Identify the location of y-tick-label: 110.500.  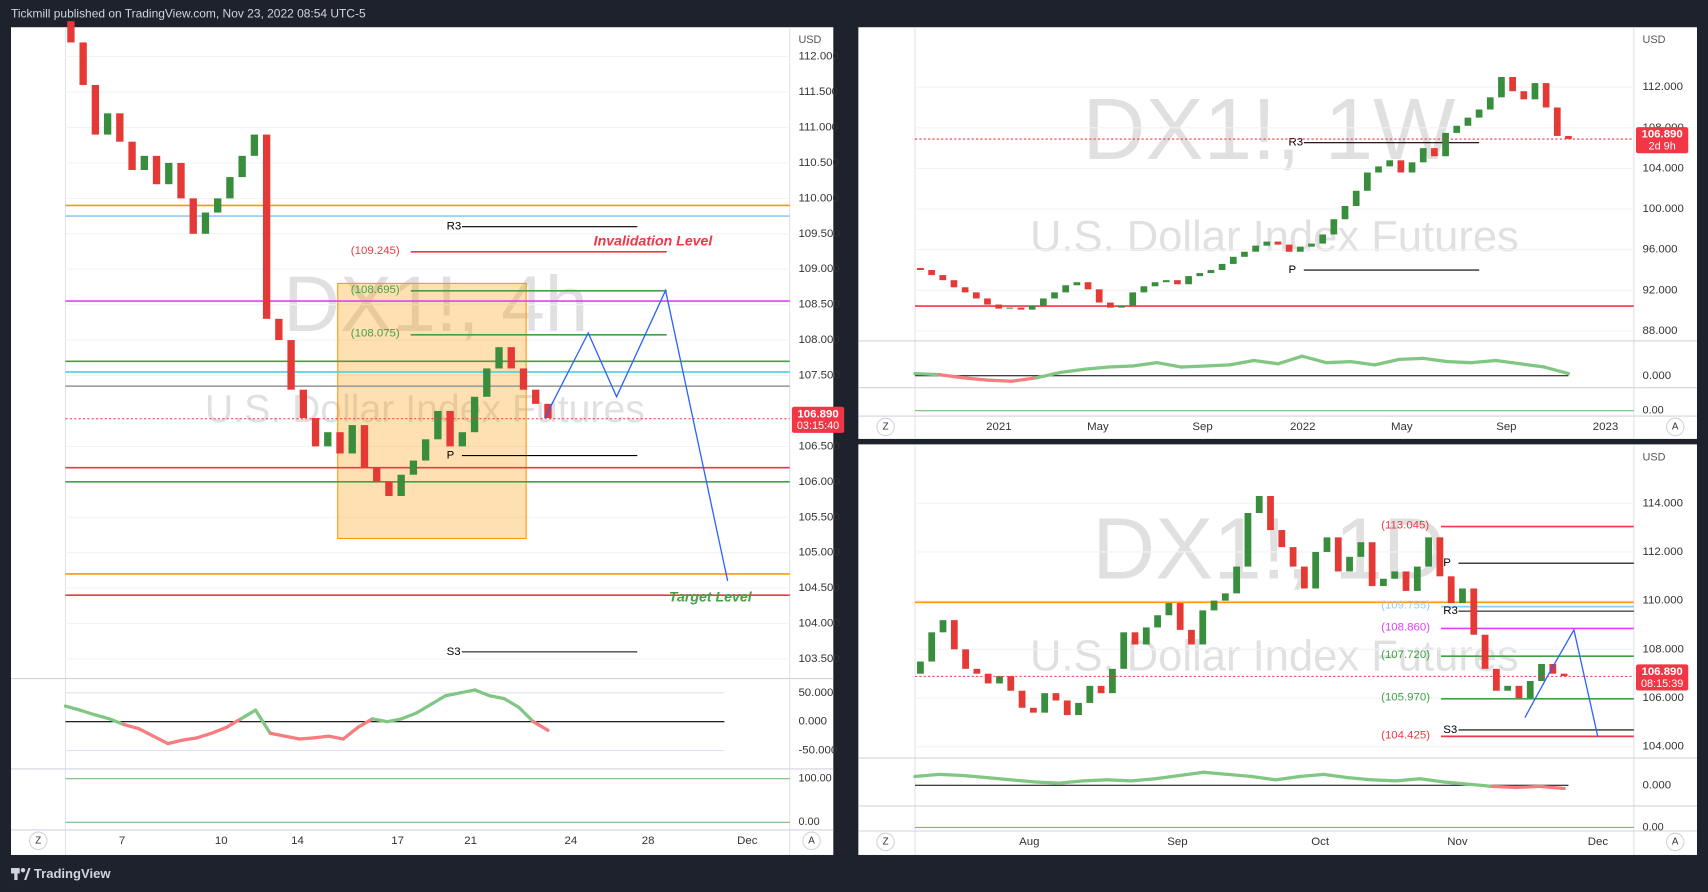
(818, 163).